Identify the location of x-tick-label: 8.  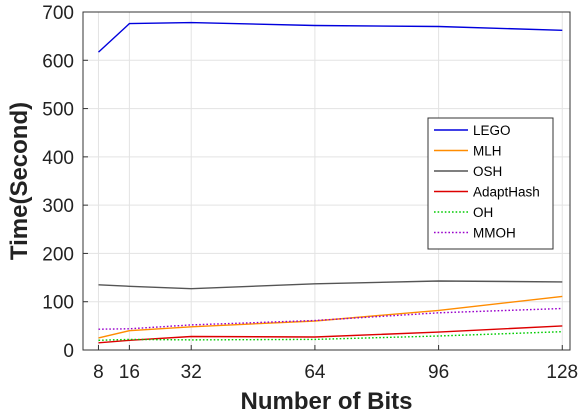
(98, 372).